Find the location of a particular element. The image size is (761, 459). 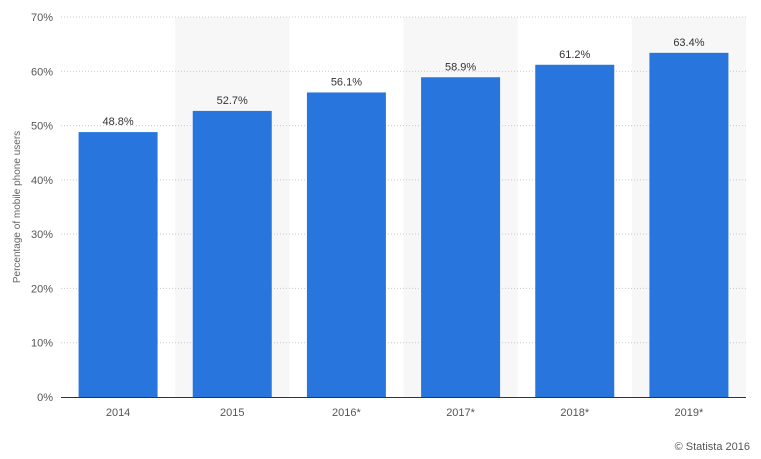

y-tick-label: 0% is located at coordinates (45, 398).